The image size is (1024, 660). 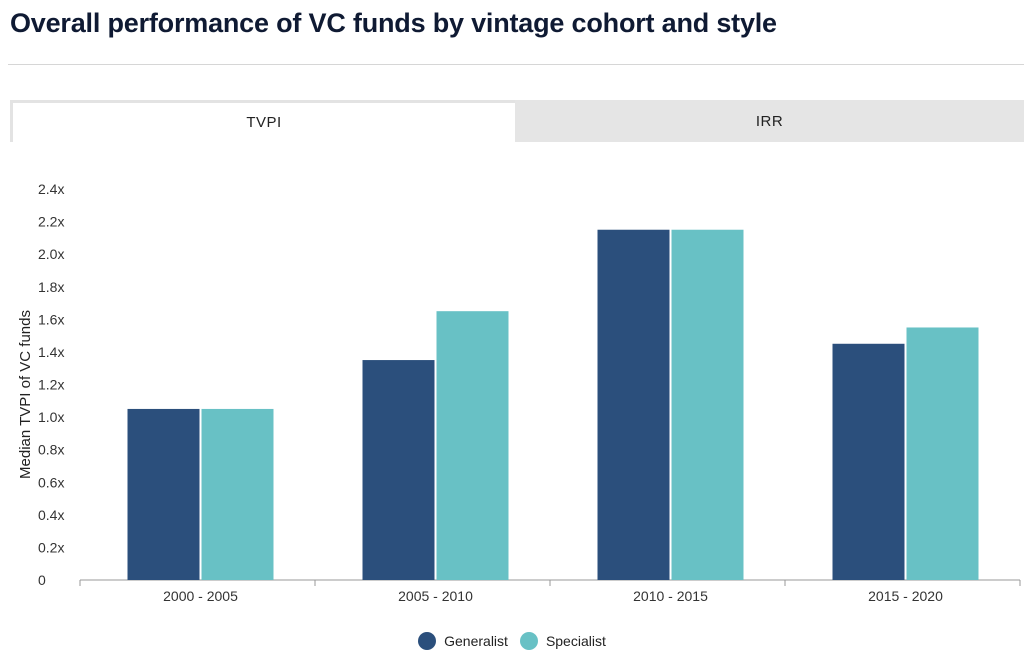 I want to click on x-tick-label: 2005 - 2010, so click(x=435, y=596).